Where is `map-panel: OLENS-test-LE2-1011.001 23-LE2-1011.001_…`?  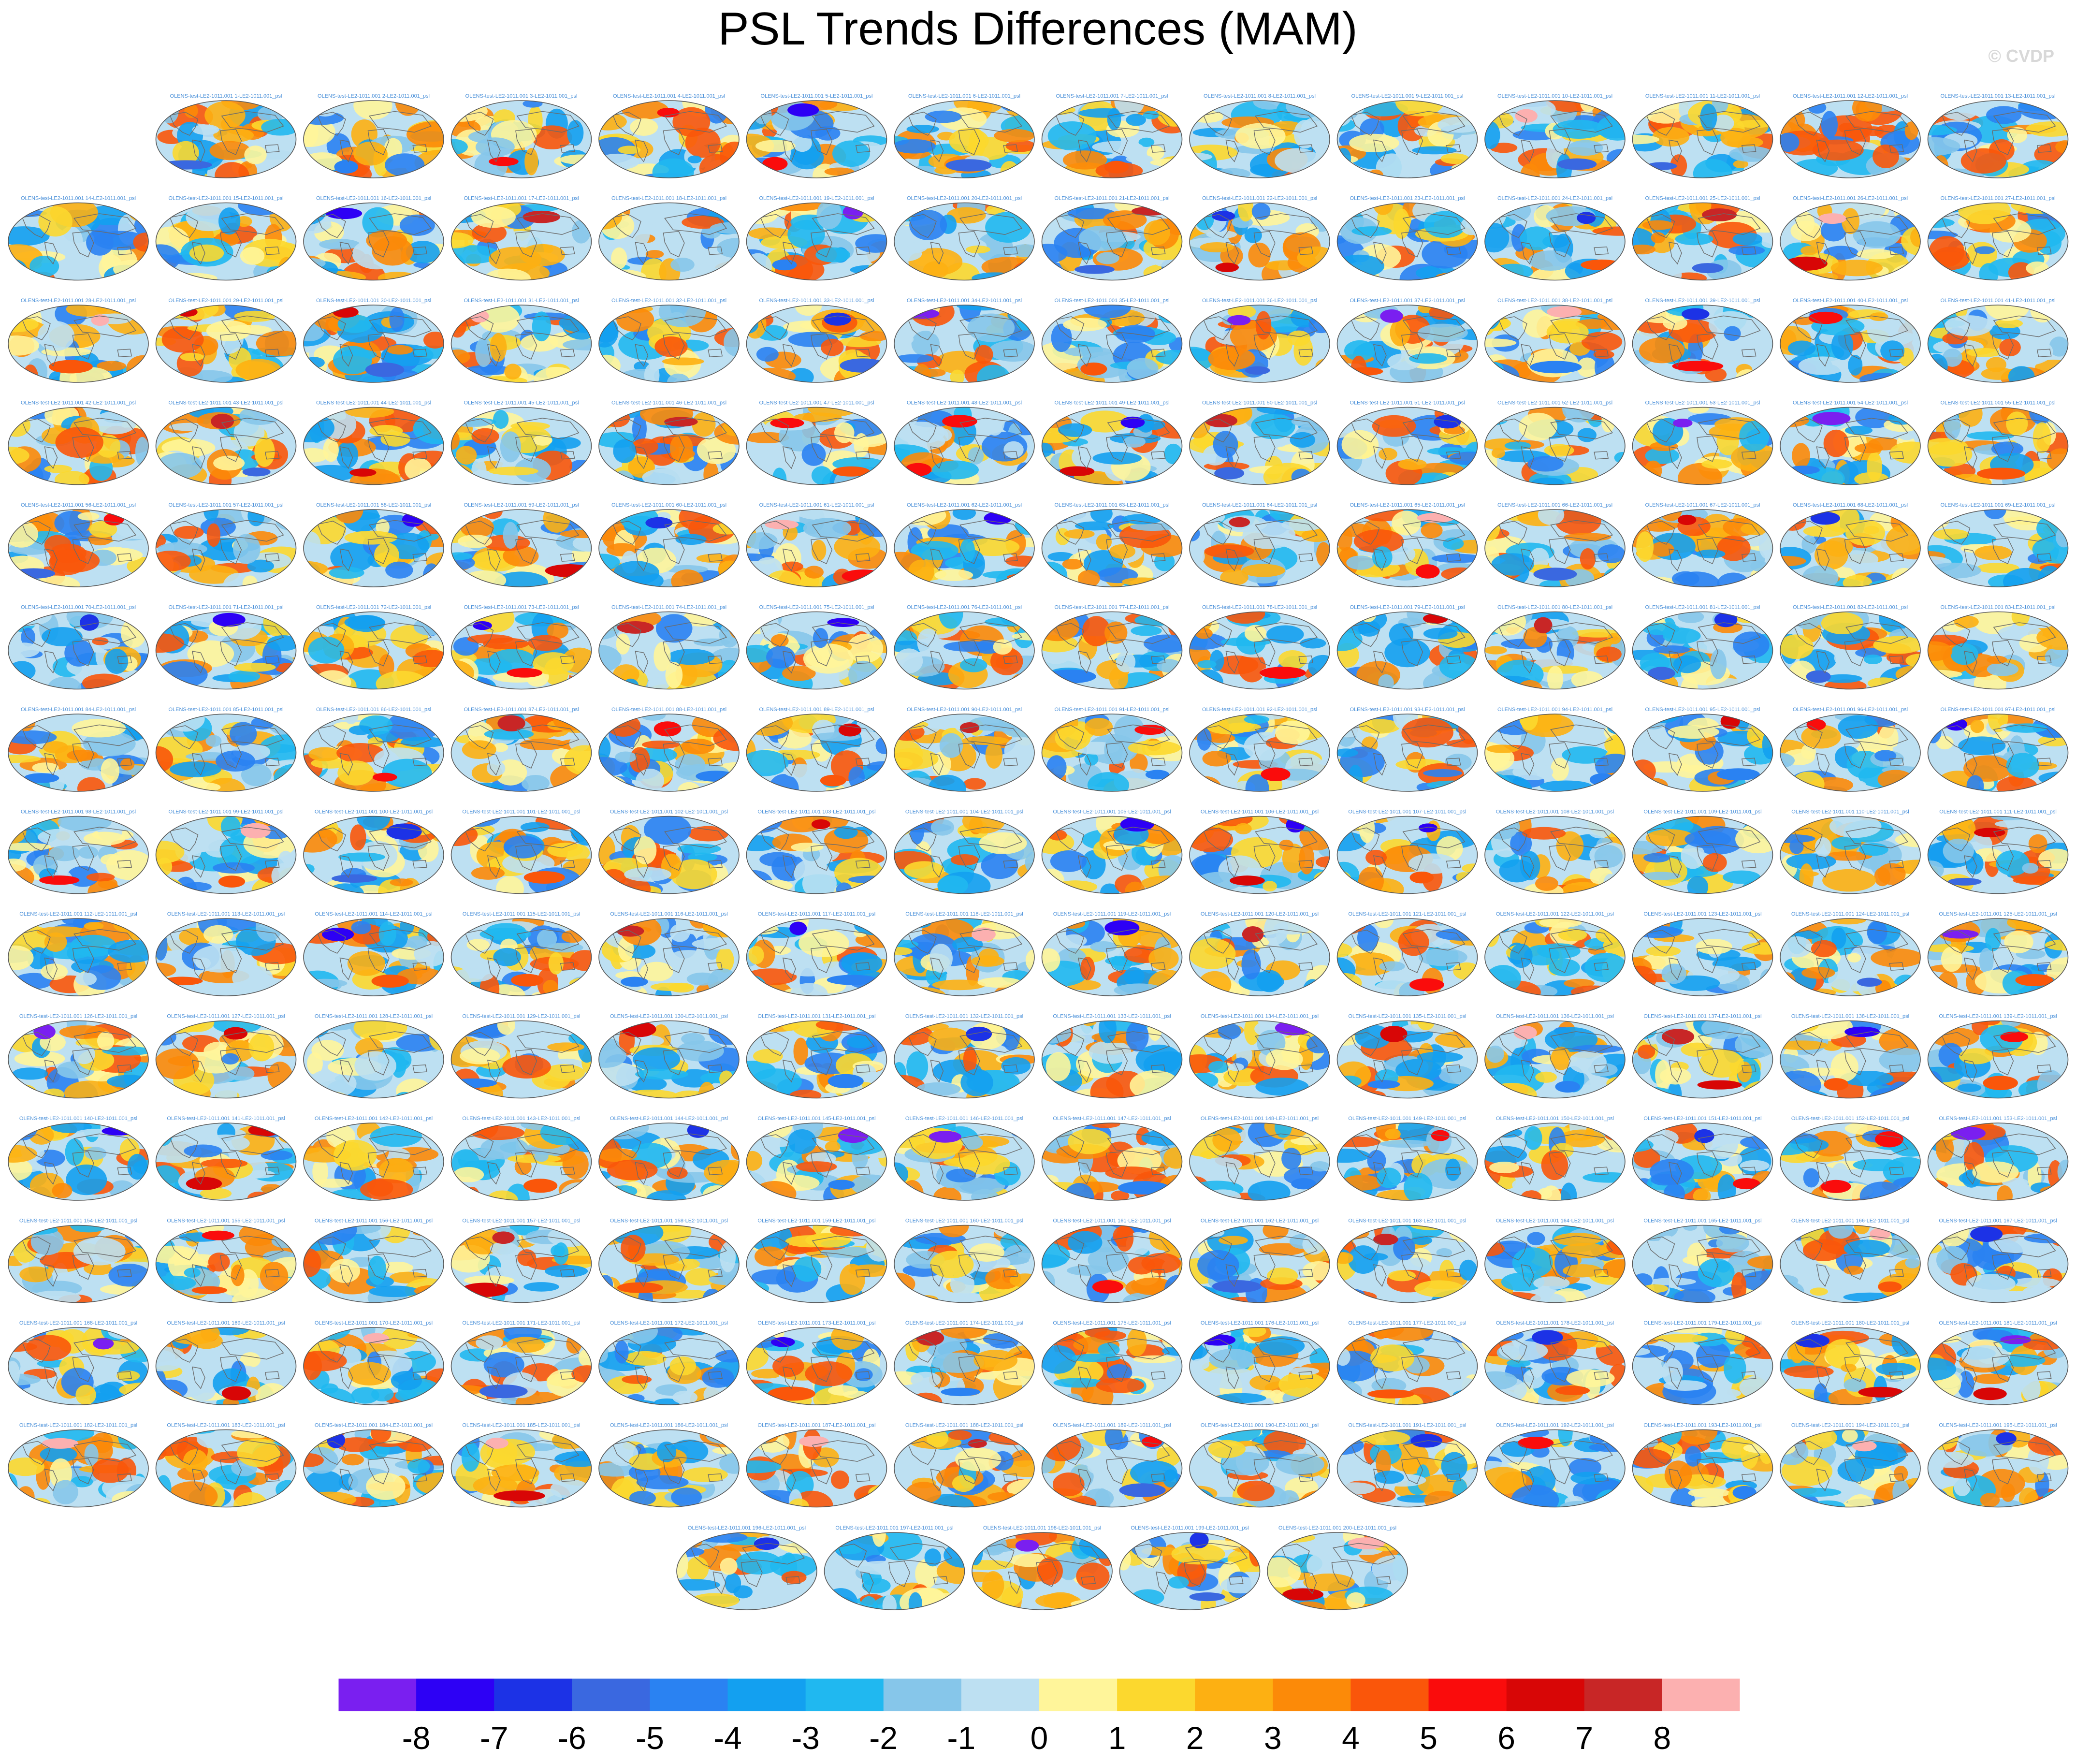
map-panel: OLENS-test-LE2-1011.001 23-LE2-1011.001_… is located at coordinates (1407, 238).